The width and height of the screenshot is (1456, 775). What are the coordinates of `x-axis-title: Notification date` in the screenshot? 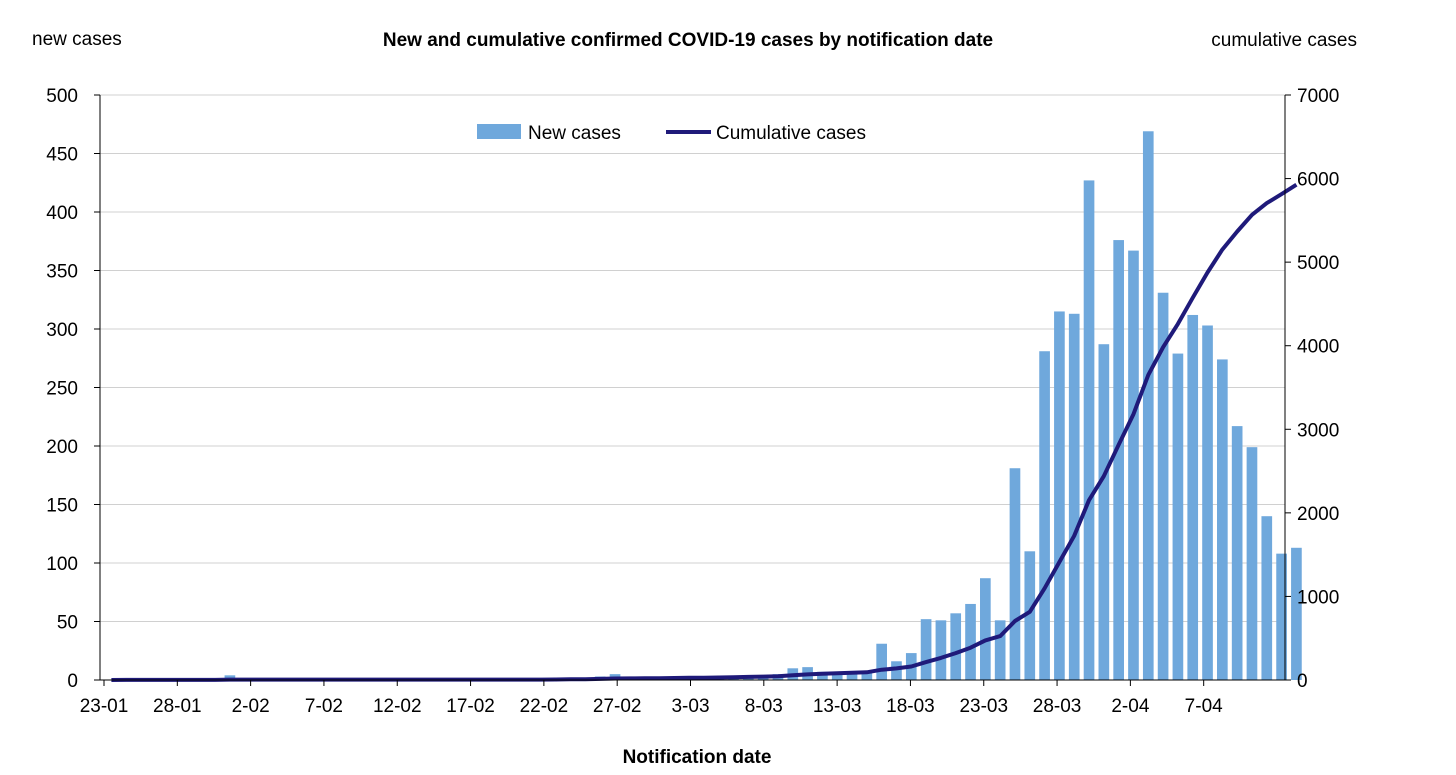 It's located at (697, 757).